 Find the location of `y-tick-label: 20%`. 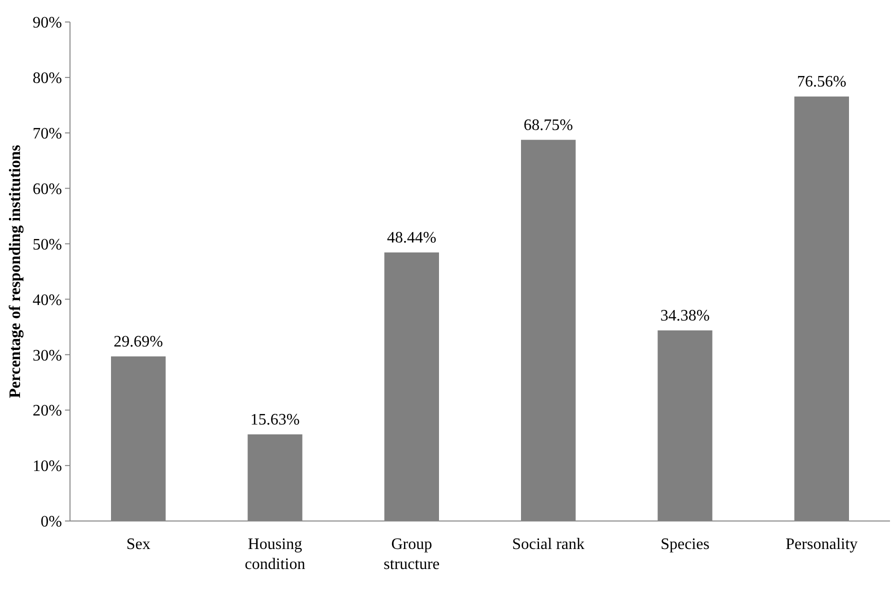

y-tick-label: 20% is located at coordinates (47, 411).